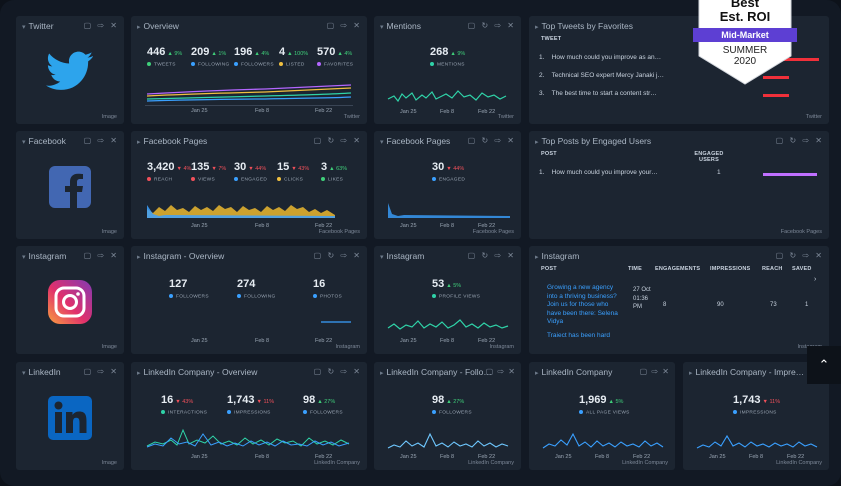  Describe the element at coordinates (334, 172) in the screenshot. I see `stat-likes: 3 ▲ 63% LIKES` at that location.